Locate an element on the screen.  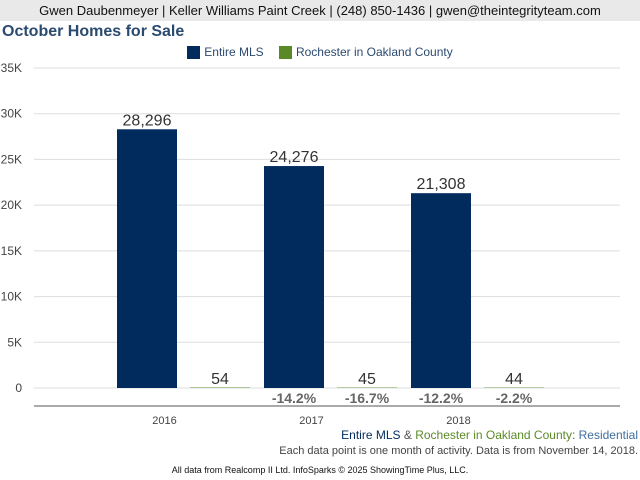
data-label-rochester: 44 is located at coordinates (514, 379).